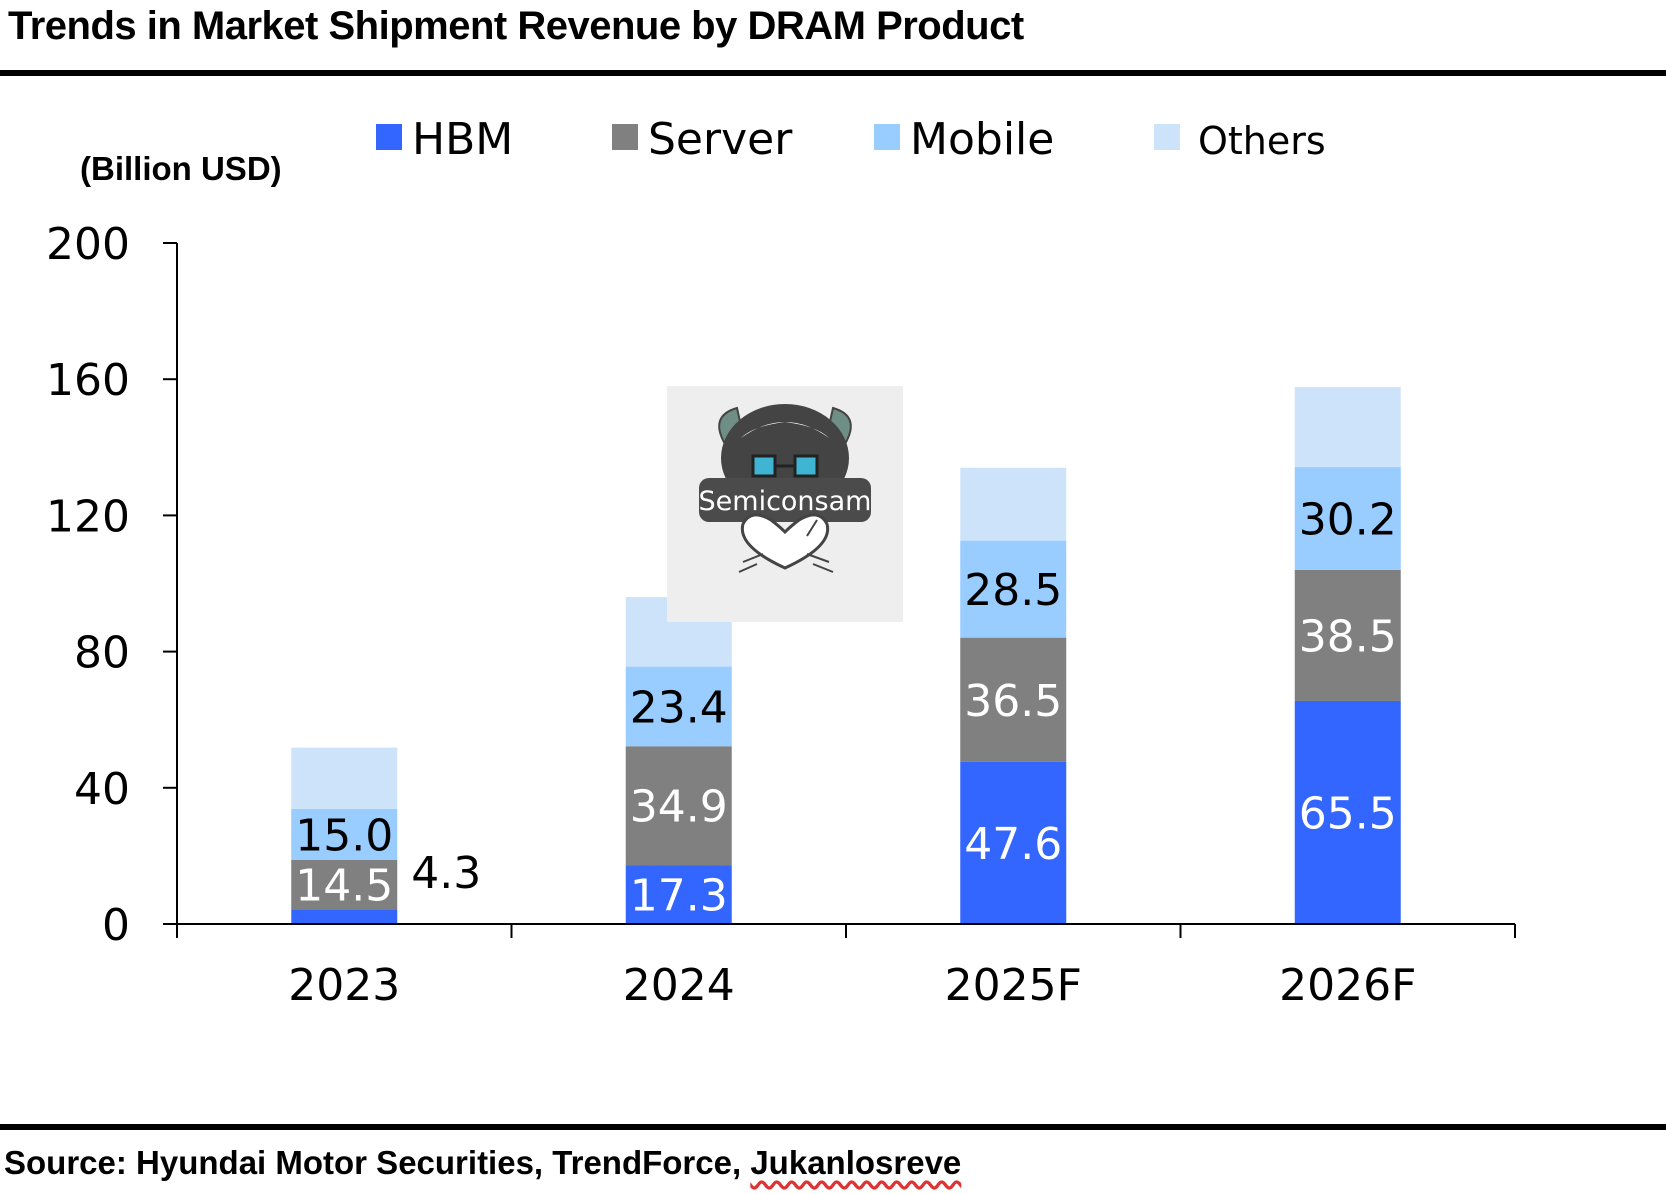  Describe the element at coordinates (102, 653) in the screenshot. I see `y-tick-label-80: 80` at that location.